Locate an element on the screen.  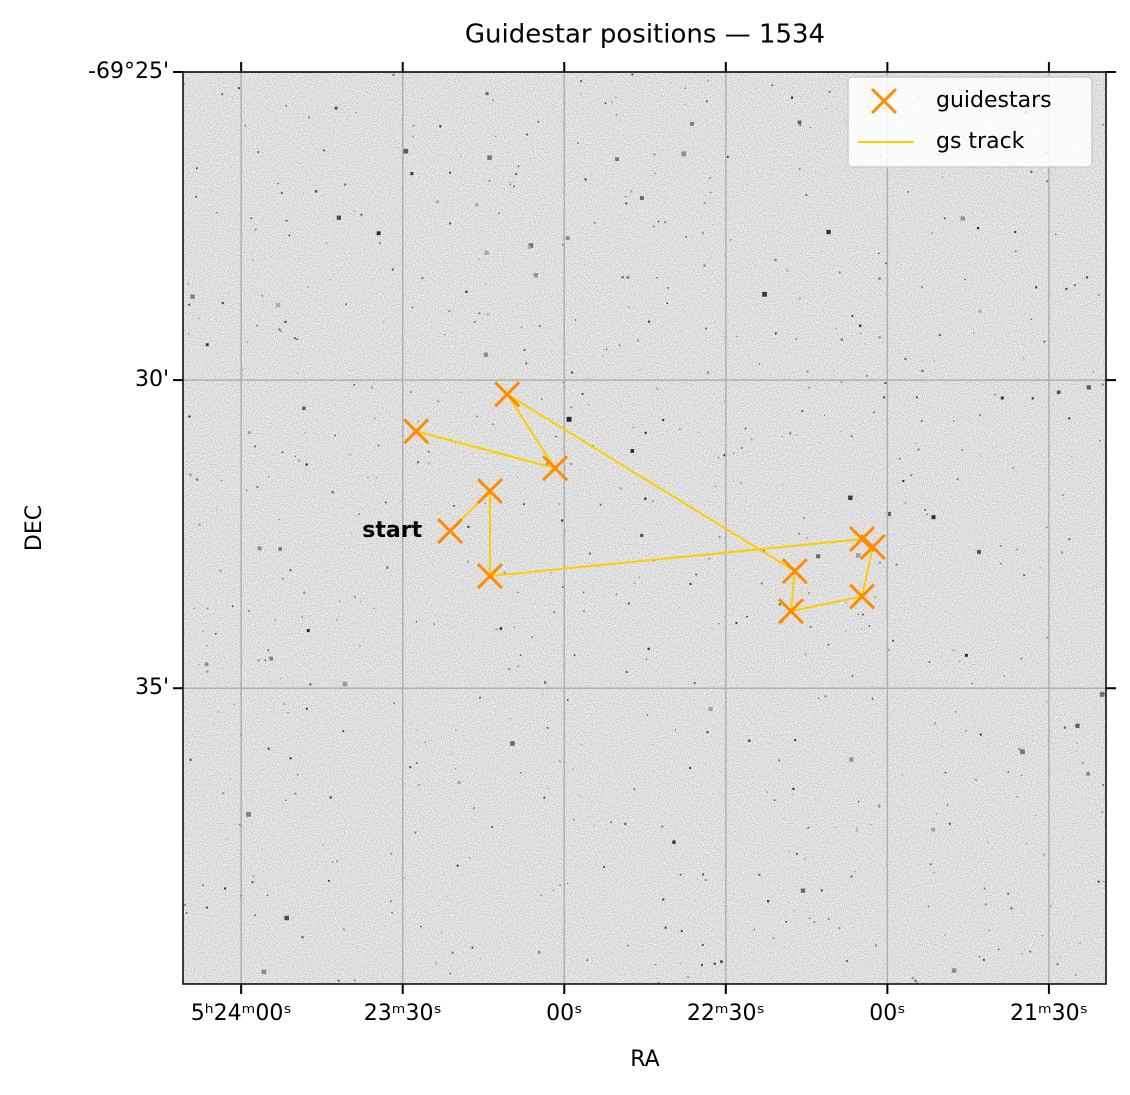
y-axis-label: DEC is located at coordinates (34, 528).